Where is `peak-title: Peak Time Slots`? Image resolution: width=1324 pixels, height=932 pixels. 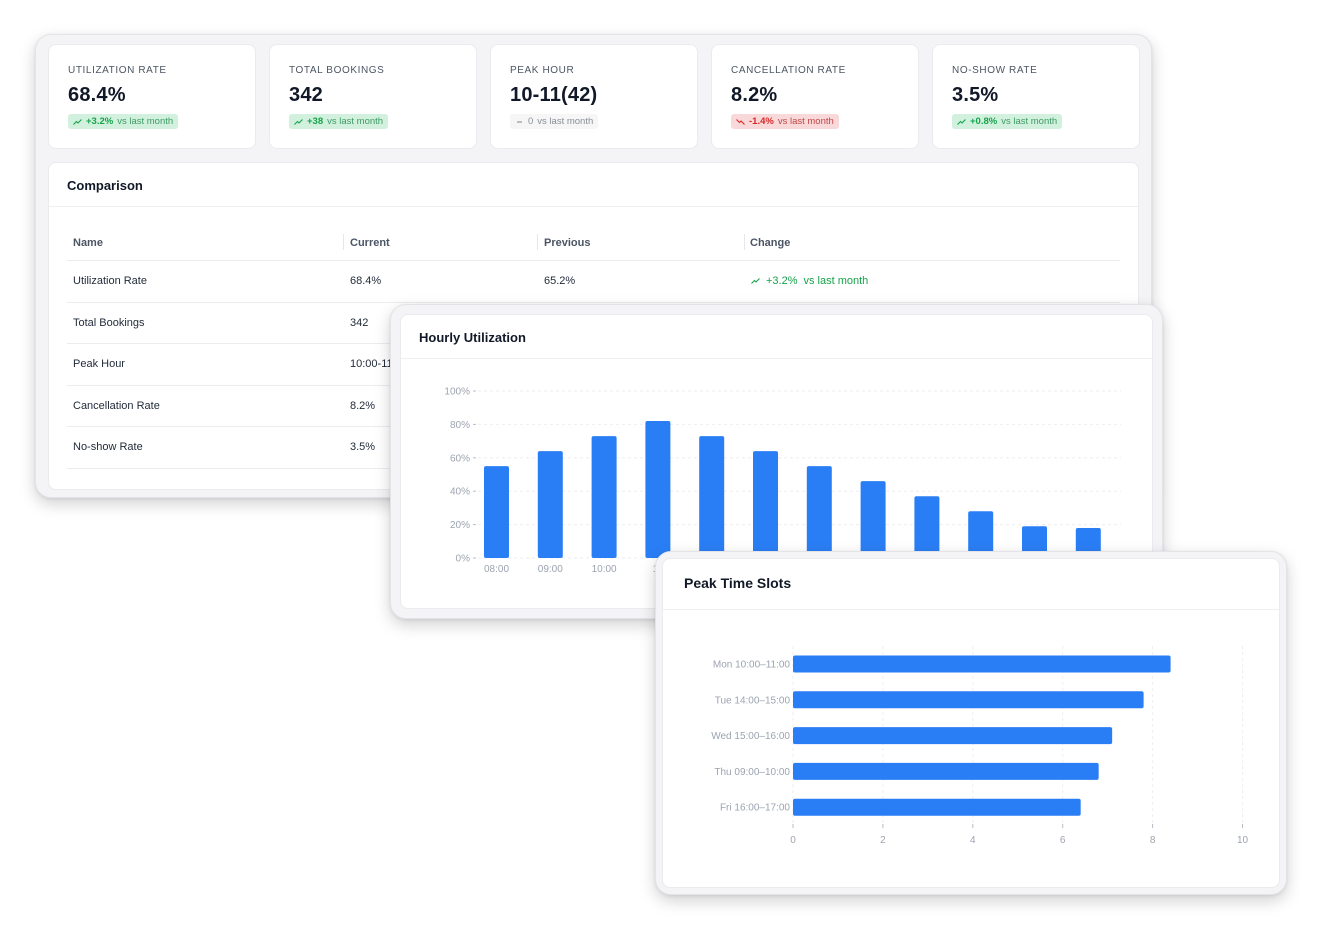 peak-title: Peak Time Slots is located at coordinates (738, 583).